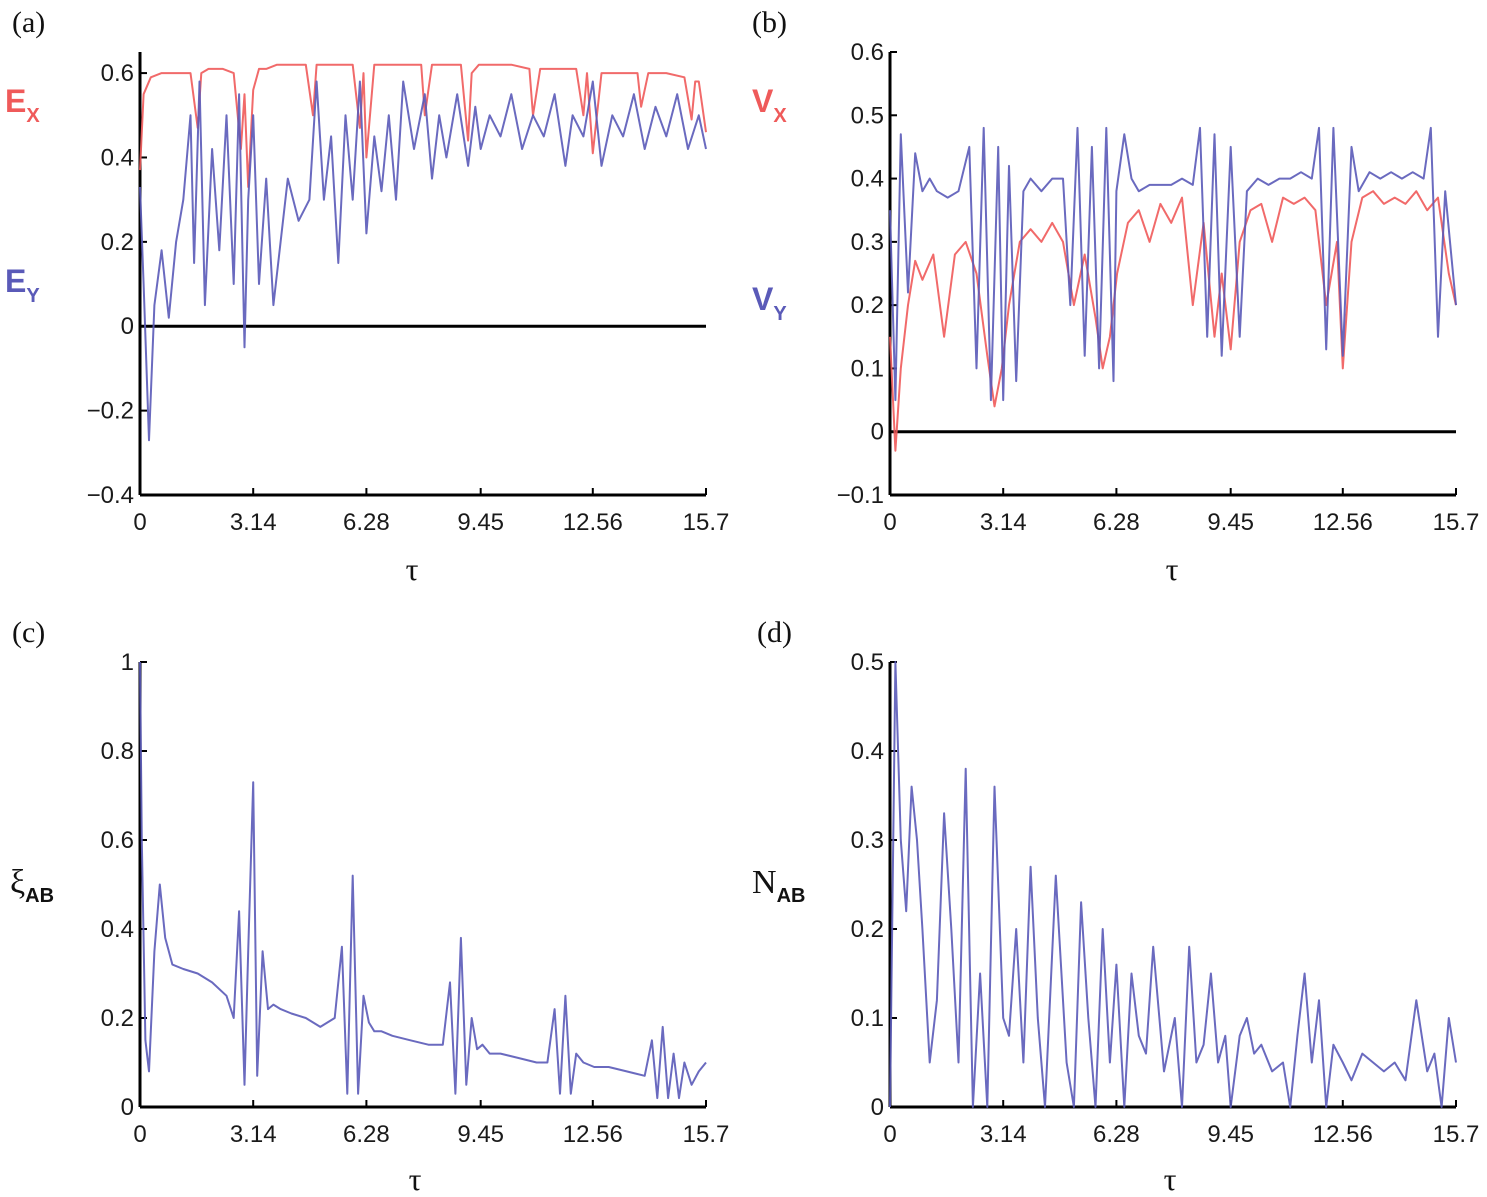  What do you see at coordinates (1003, 522) in the screenshot?
I see `x-tick-label-b: 3.14` at bounding box center [1003, 522].